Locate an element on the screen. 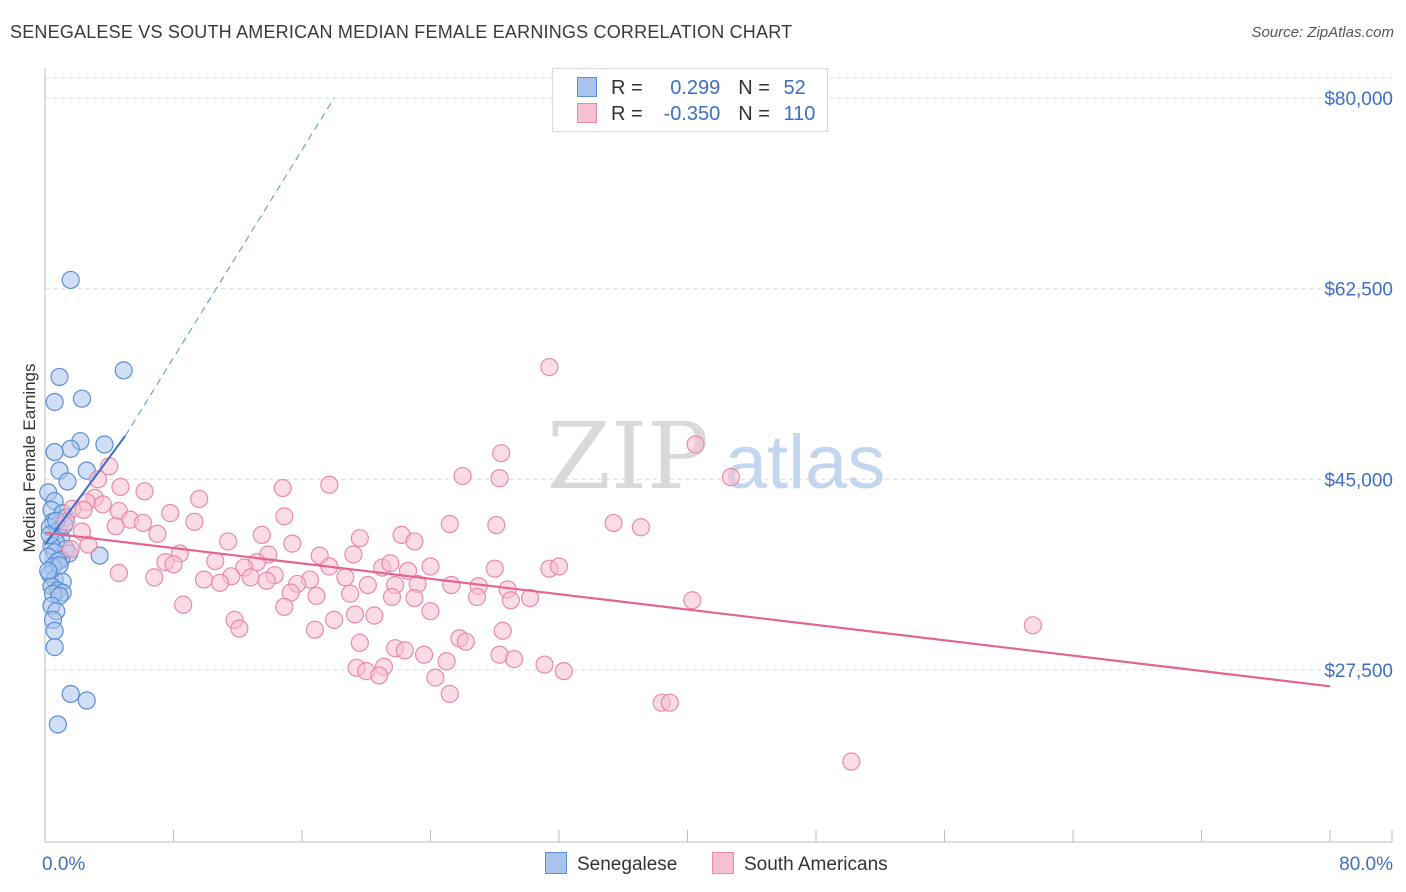 The width and height of the screenshot is (1406, 892). trend-line-senegalese is located at coordinates (85, 490).